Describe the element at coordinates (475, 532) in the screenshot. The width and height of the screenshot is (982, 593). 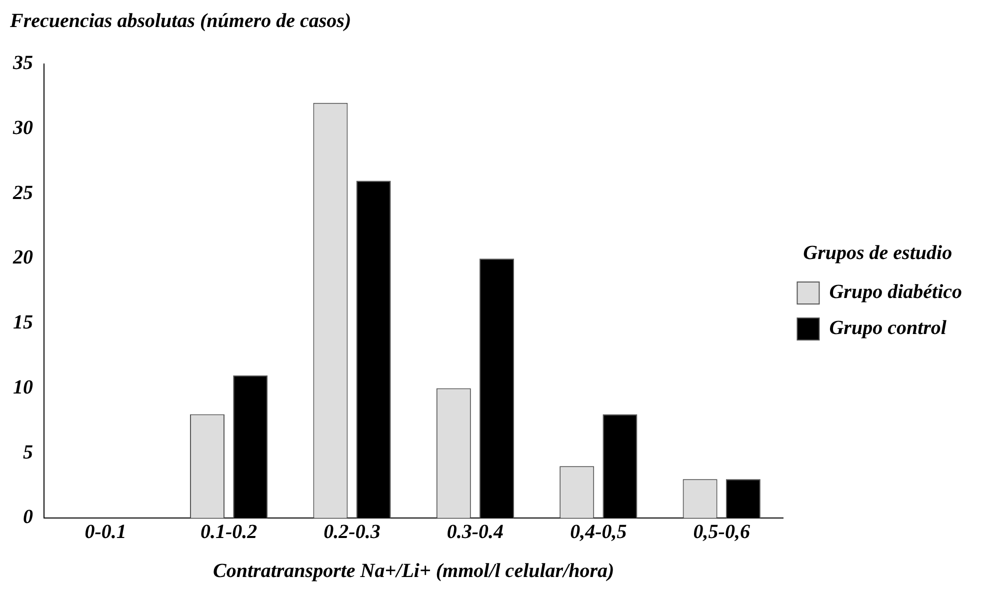
I see `x-tick-label: 0.3-0.4` at that location.